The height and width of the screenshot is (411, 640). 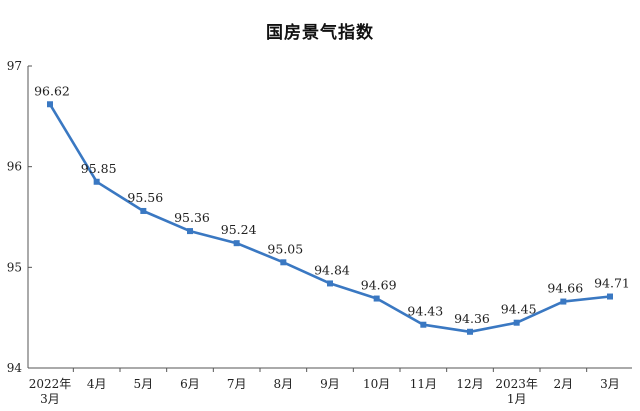 I want to click on data-label: 94.71, so click(x=612, y=283).